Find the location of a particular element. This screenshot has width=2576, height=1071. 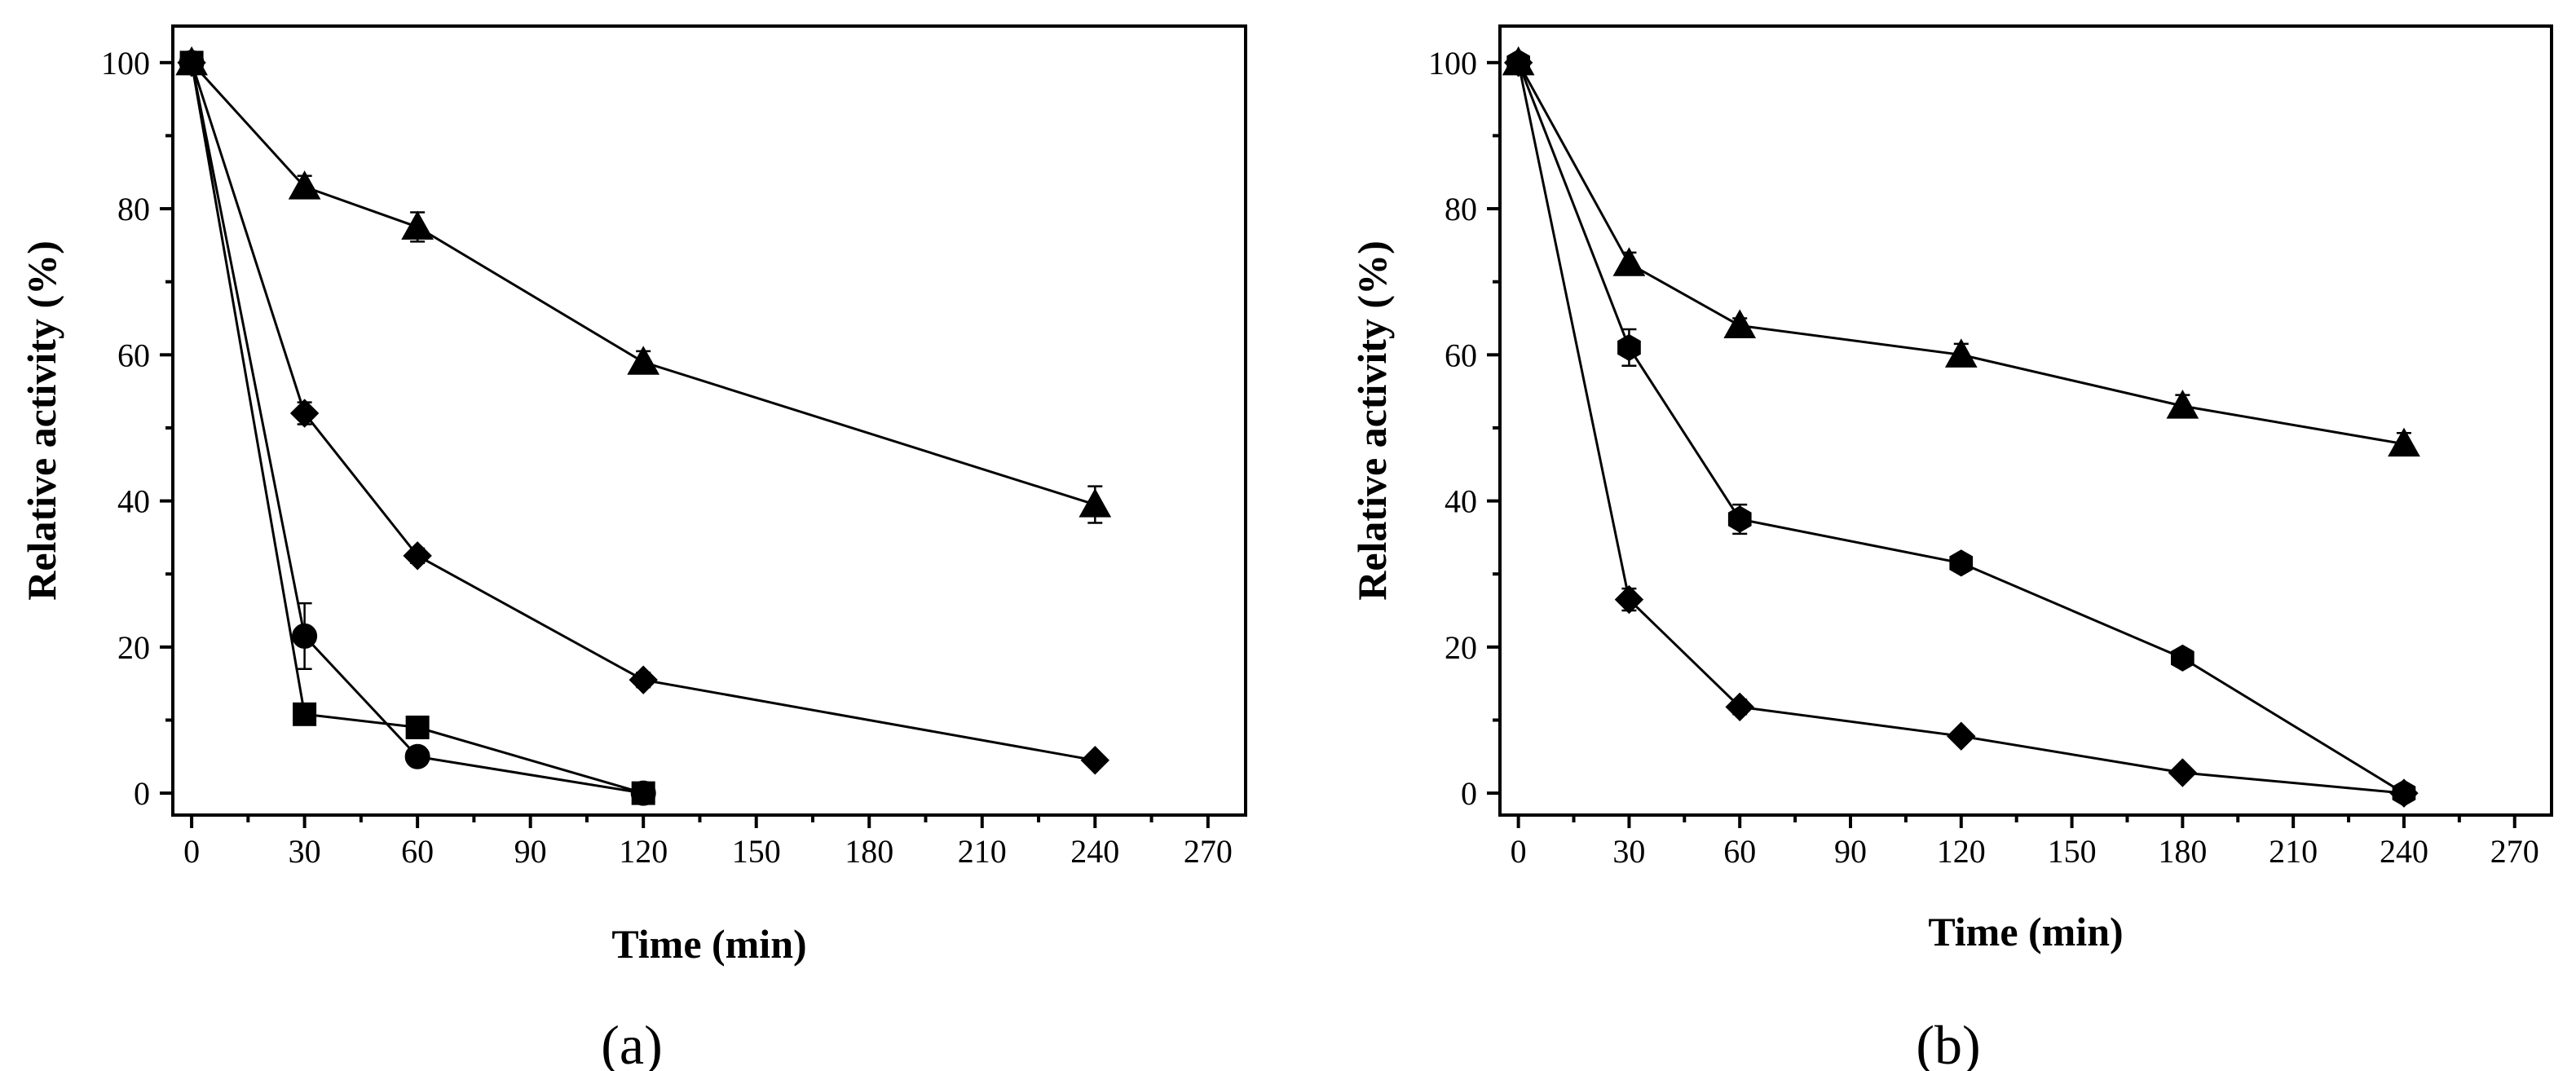

chart-0-y-axis-label: Relative activity (%) is located at coordinates (41, 421).